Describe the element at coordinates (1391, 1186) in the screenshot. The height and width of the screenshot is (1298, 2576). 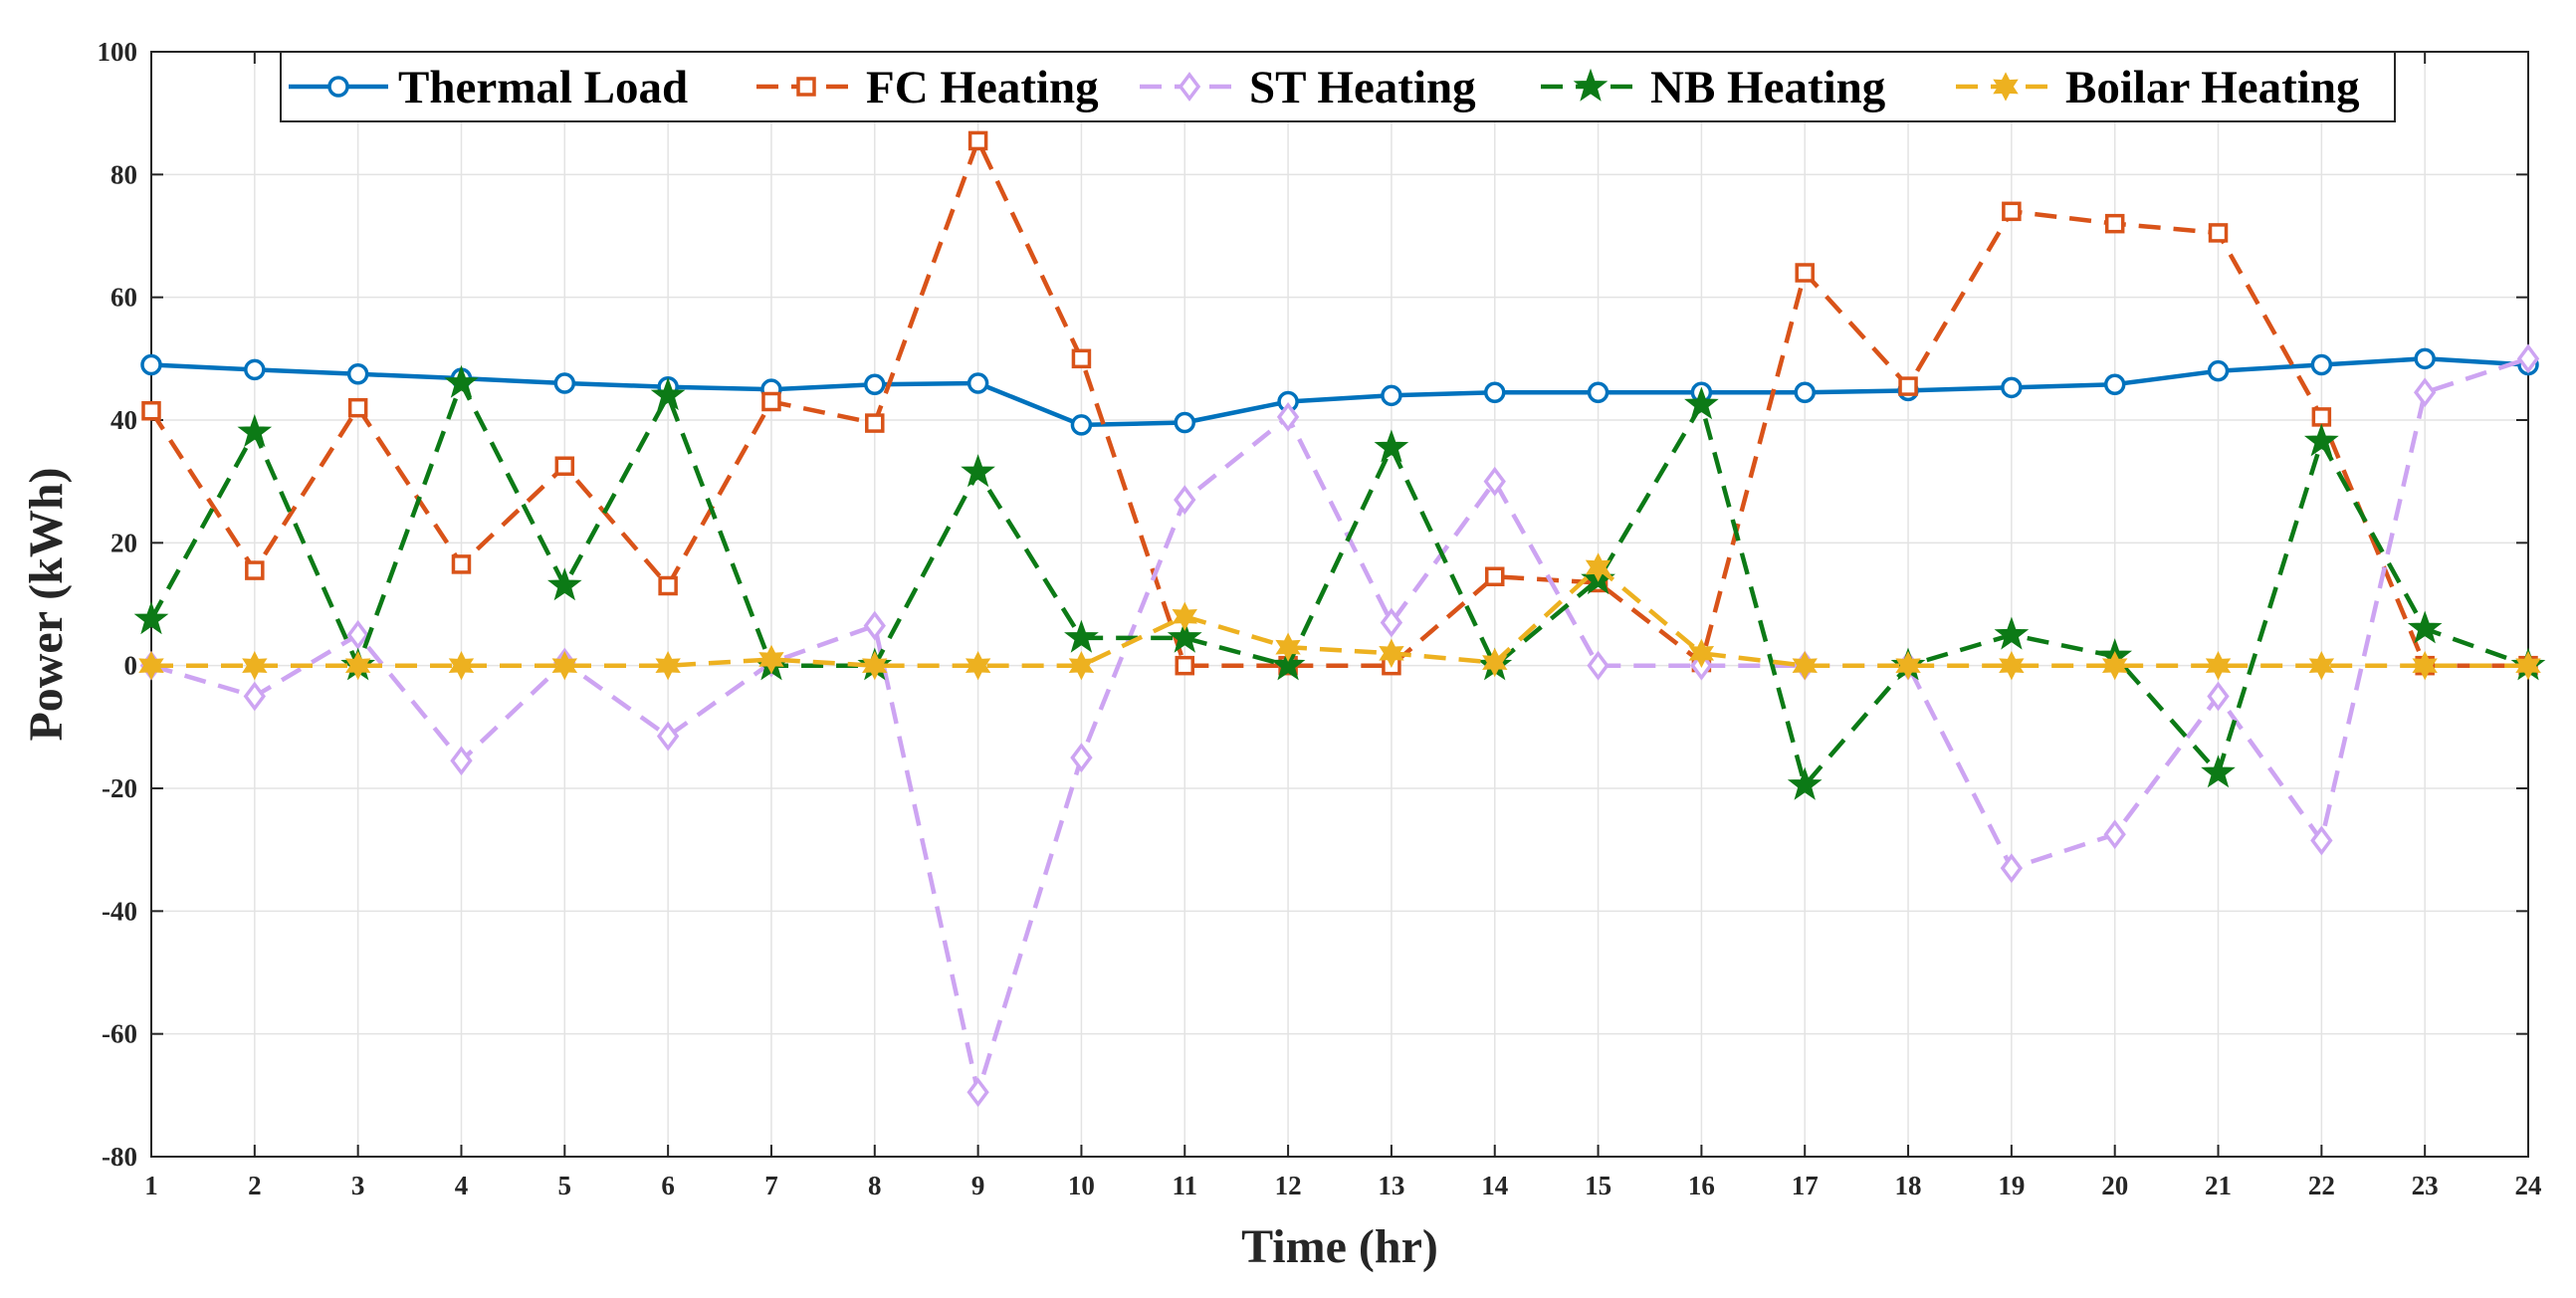
I see `x-tick-label: 13` at that location.